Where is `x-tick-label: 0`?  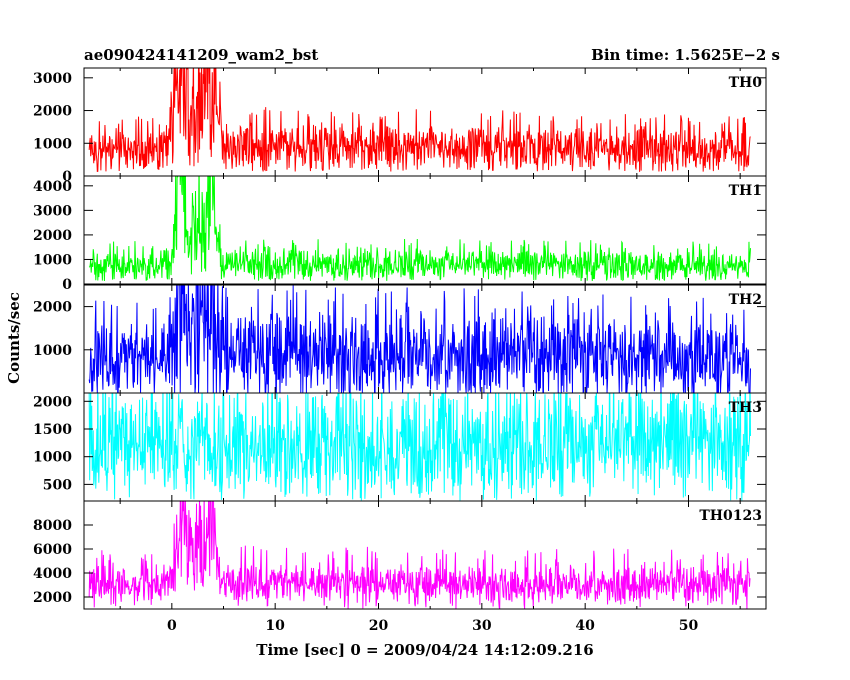
x-tick-label: 0 is located at coordinates (172, 626).